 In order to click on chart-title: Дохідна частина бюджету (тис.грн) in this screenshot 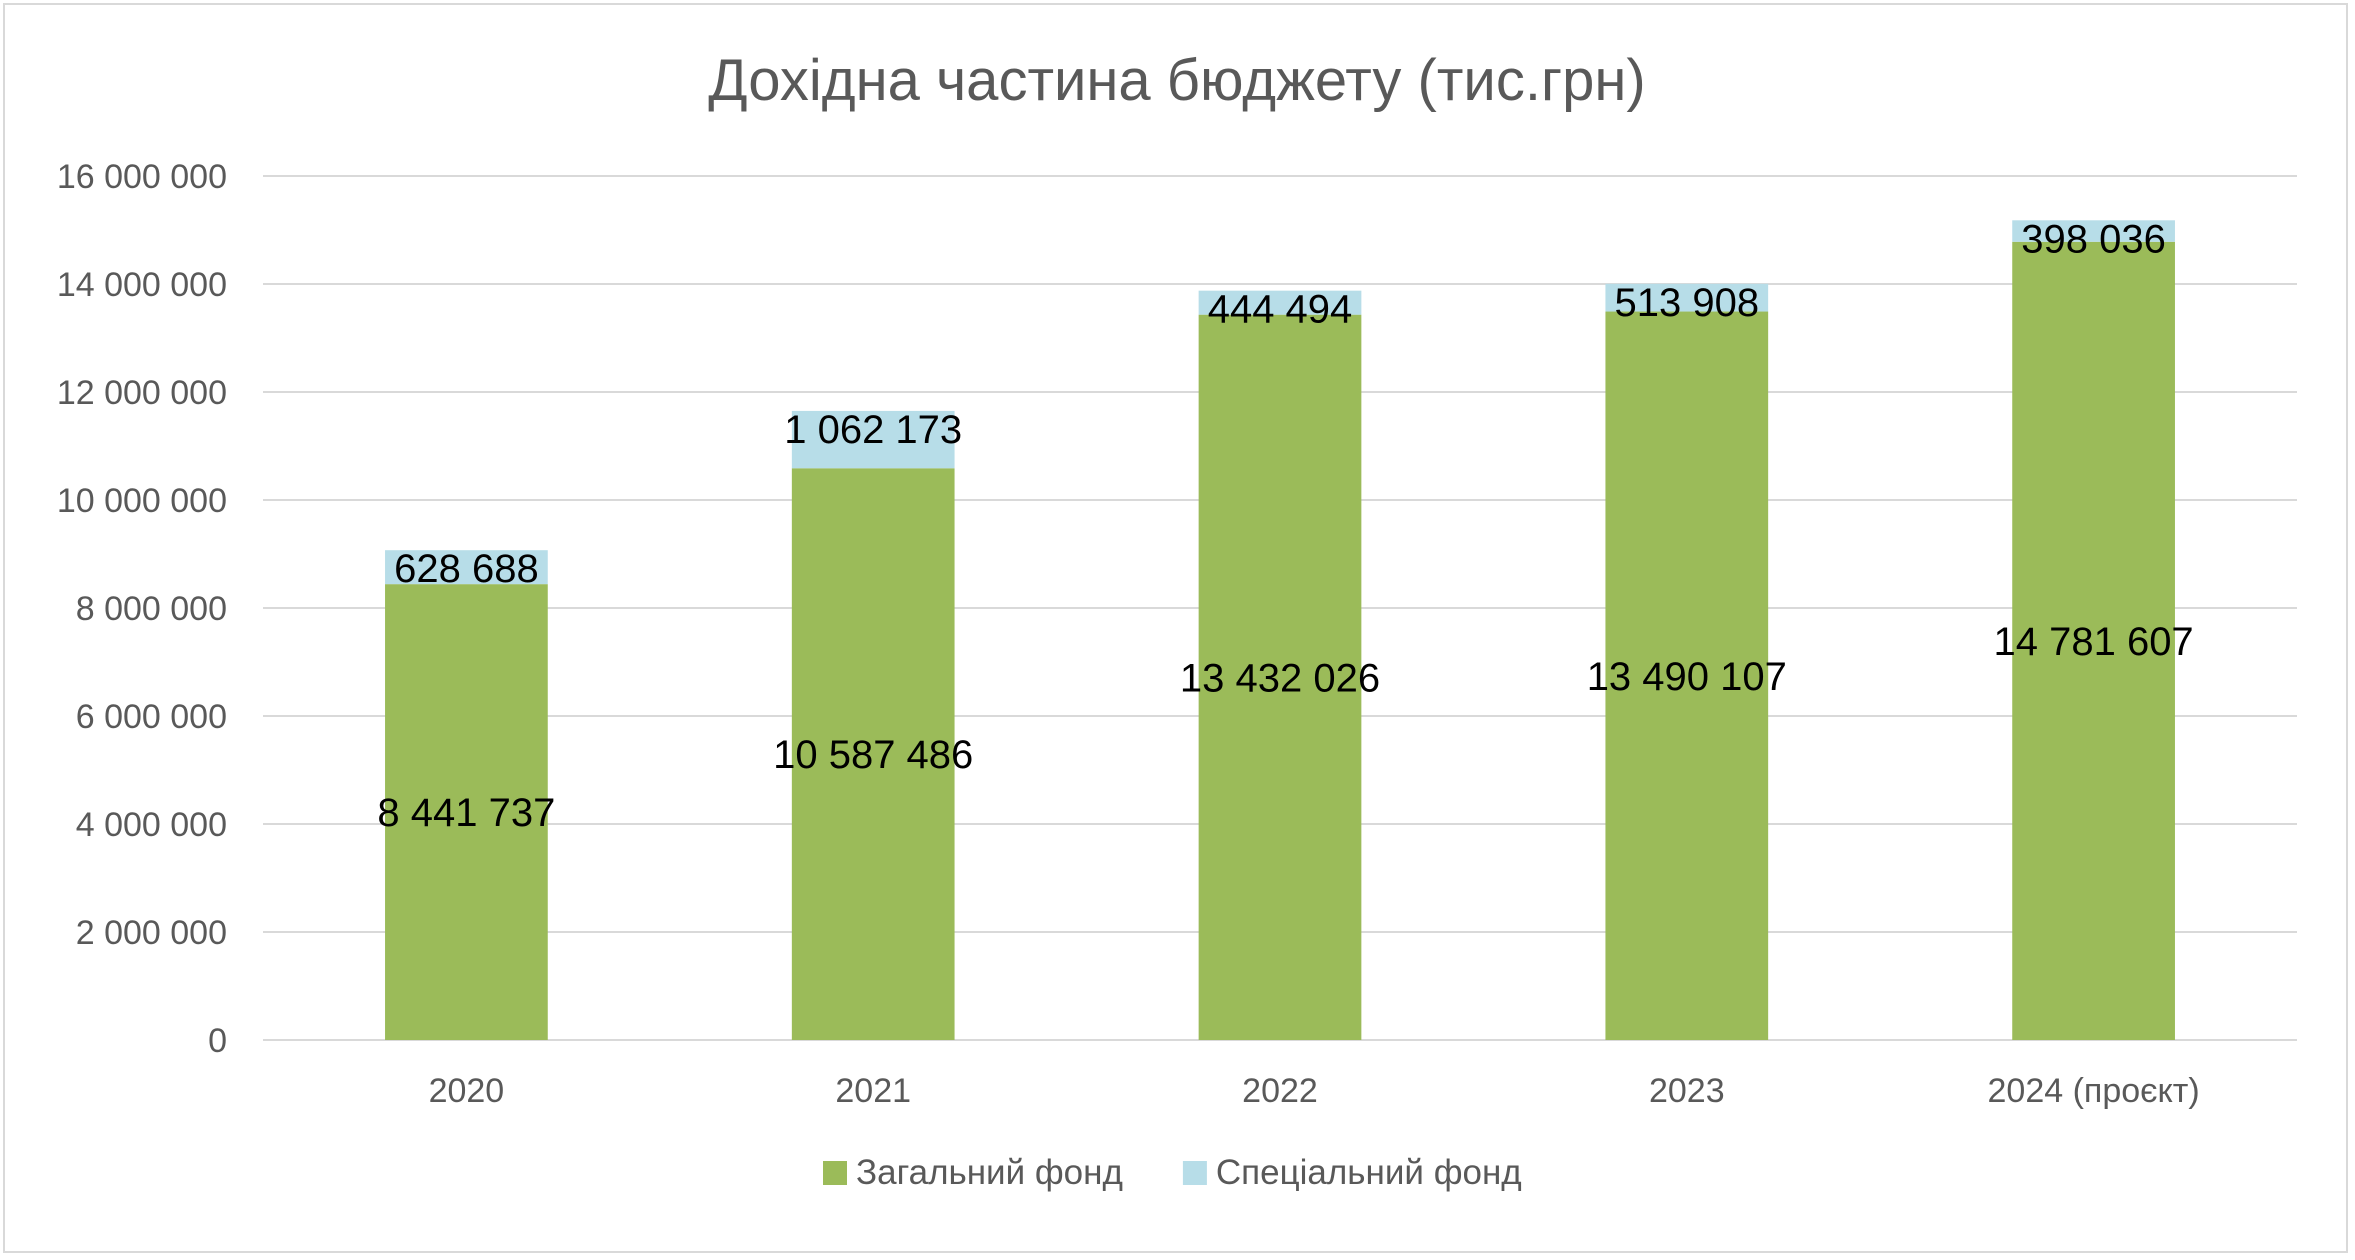, I will do `click(1176, 80)`.